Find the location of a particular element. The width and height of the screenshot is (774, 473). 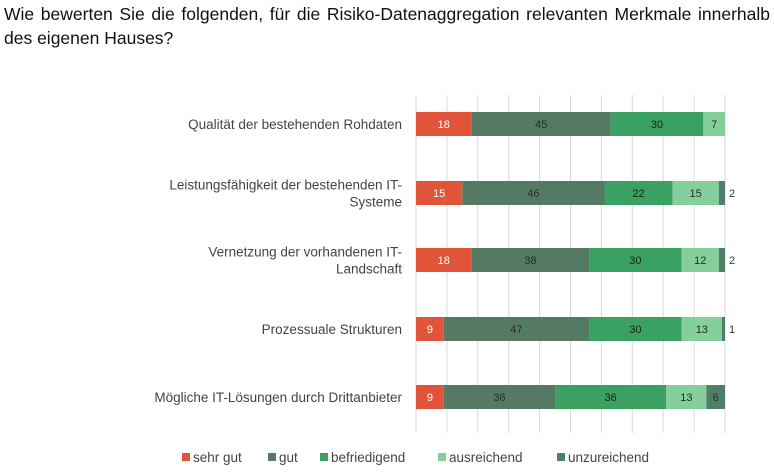

category-label: Prozessuale Strukturen is located at coordinates (332, 329).